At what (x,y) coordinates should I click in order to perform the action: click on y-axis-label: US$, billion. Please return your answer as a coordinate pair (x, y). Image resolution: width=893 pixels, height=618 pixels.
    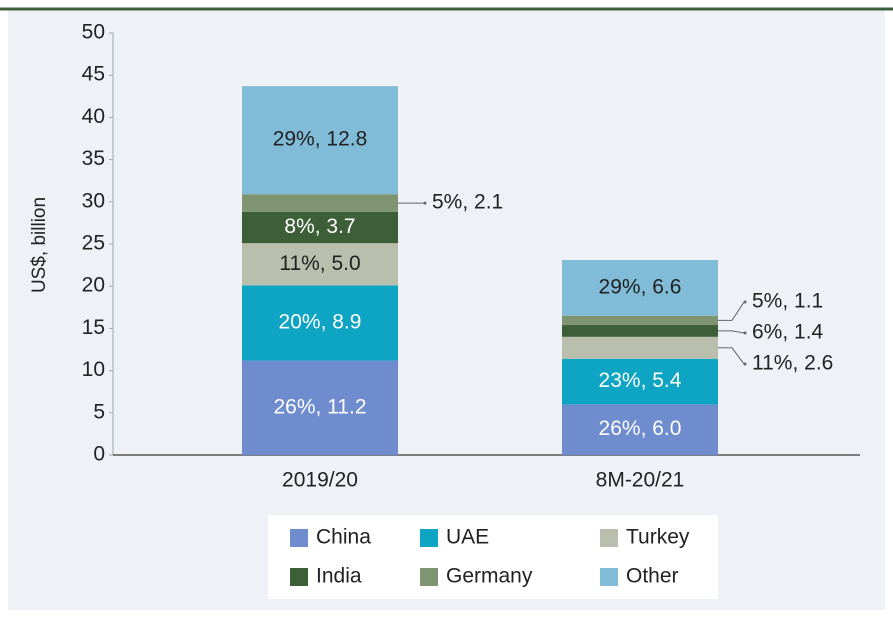
    Looking at the image, I should click on (39, 245).